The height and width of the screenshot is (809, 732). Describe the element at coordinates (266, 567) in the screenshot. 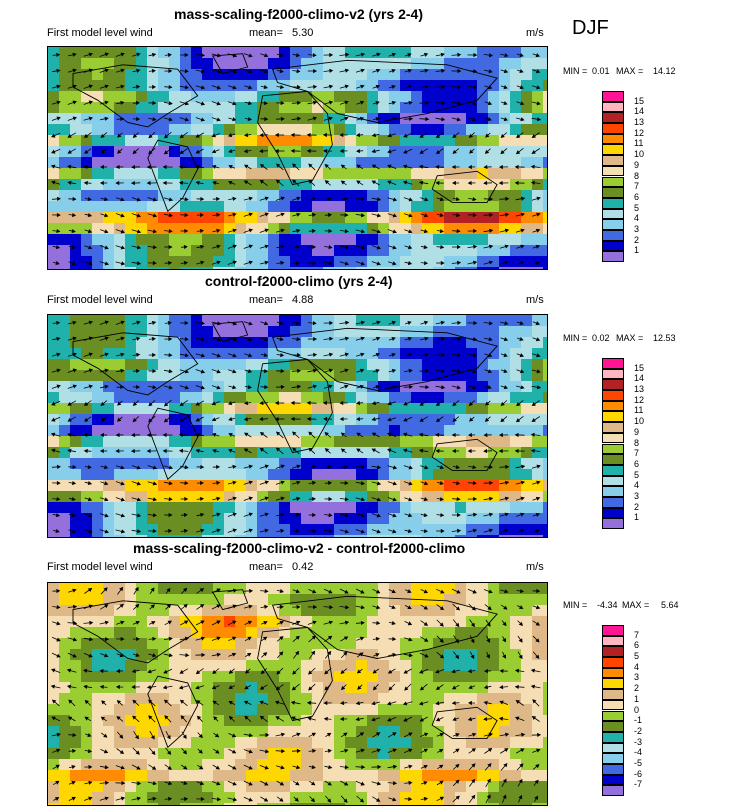

I see `panel-3-mean-label: mean=` at that location.